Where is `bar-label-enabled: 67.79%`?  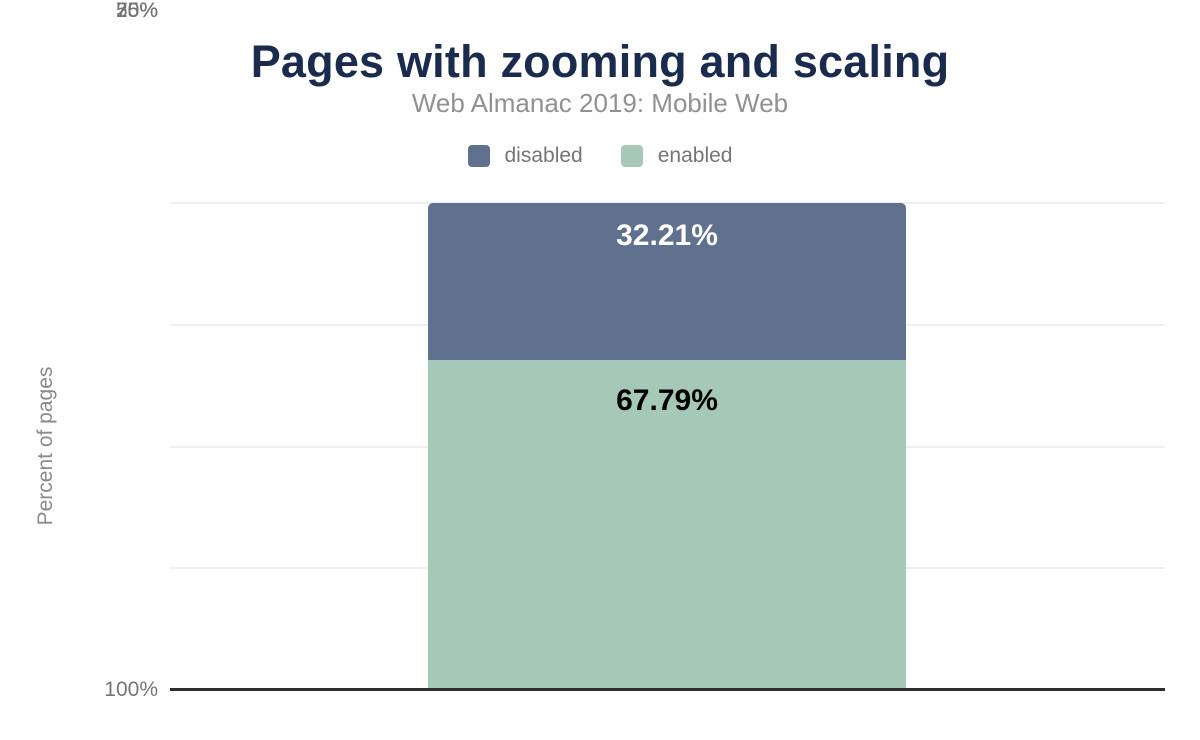 bar-label-enabled: 67.79% is located at coordinates (667, 400).